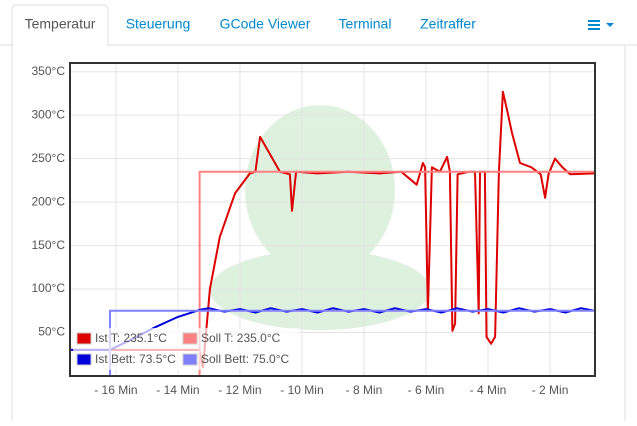  Describe the element at coordinates (49, 245) in the screenshot. I see `y-tick-label: 150°C` at that location.